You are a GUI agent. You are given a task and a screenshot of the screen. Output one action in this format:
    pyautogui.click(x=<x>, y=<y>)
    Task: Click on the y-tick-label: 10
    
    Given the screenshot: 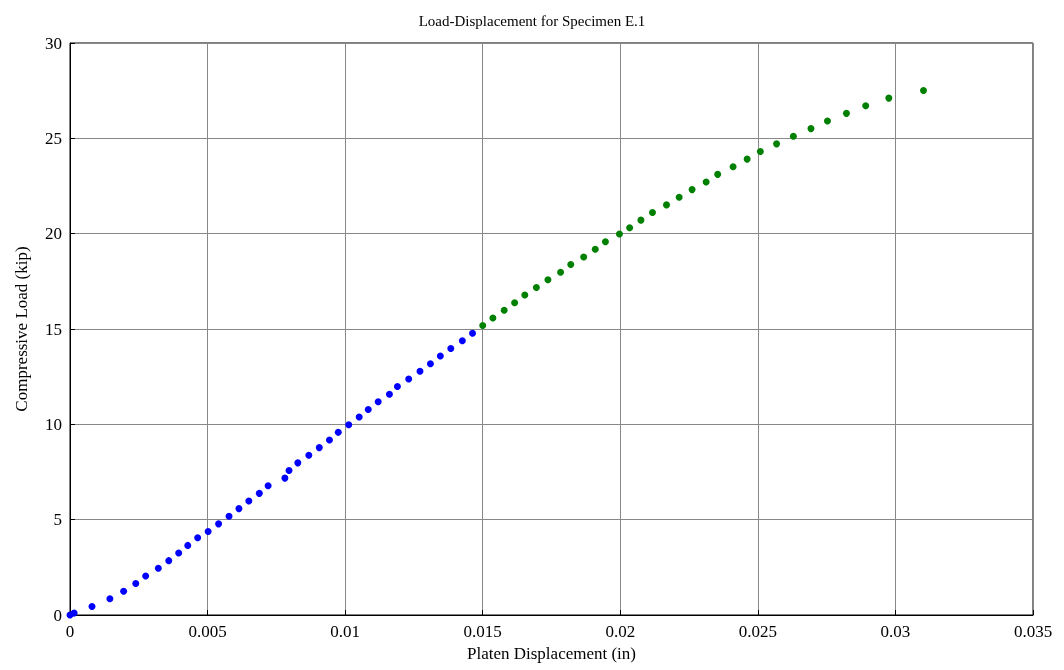 What is the action you would take?
    pyautogui.click(x=53, y=424)
    